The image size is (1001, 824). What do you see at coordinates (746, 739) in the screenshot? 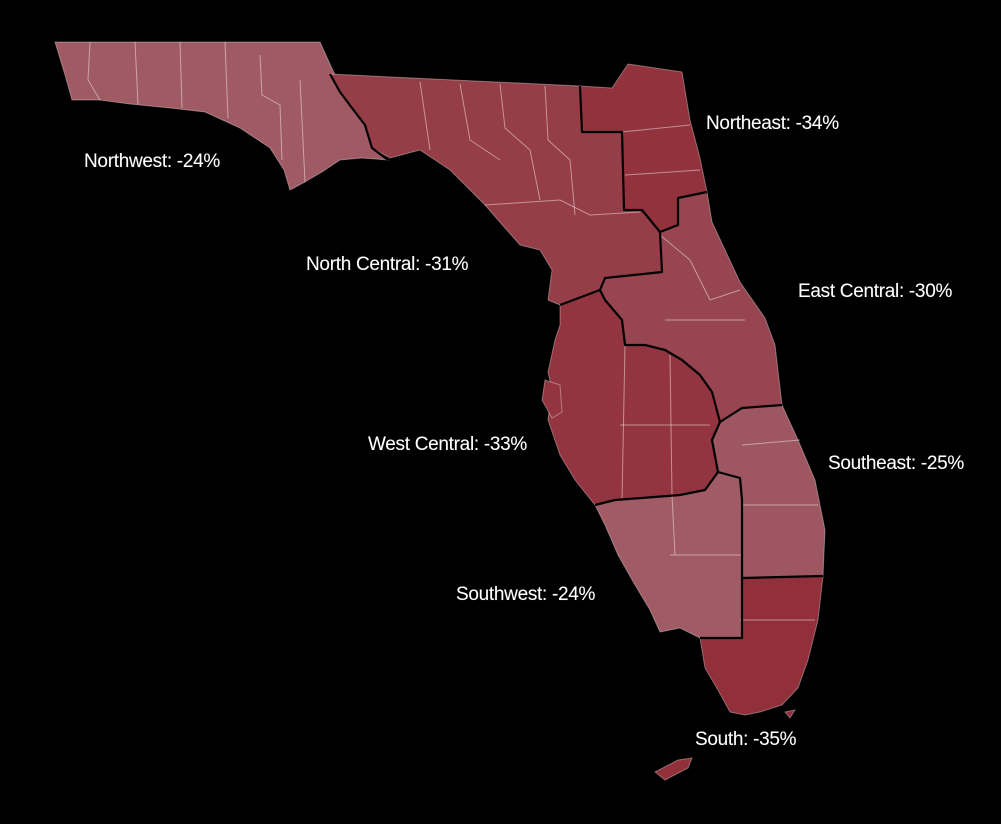
I see `label-south: South: -35%` at bounding box center [746, 739].